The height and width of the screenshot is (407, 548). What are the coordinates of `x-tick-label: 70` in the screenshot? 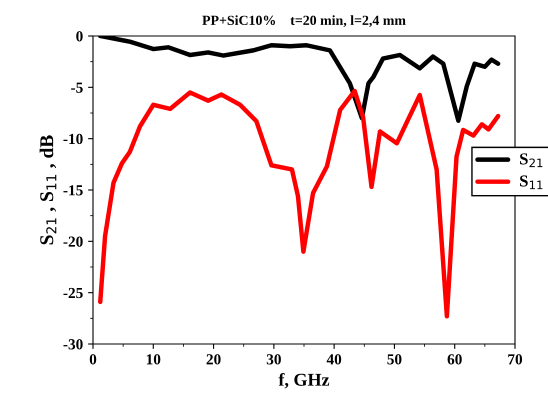 It's located at (515, 359).